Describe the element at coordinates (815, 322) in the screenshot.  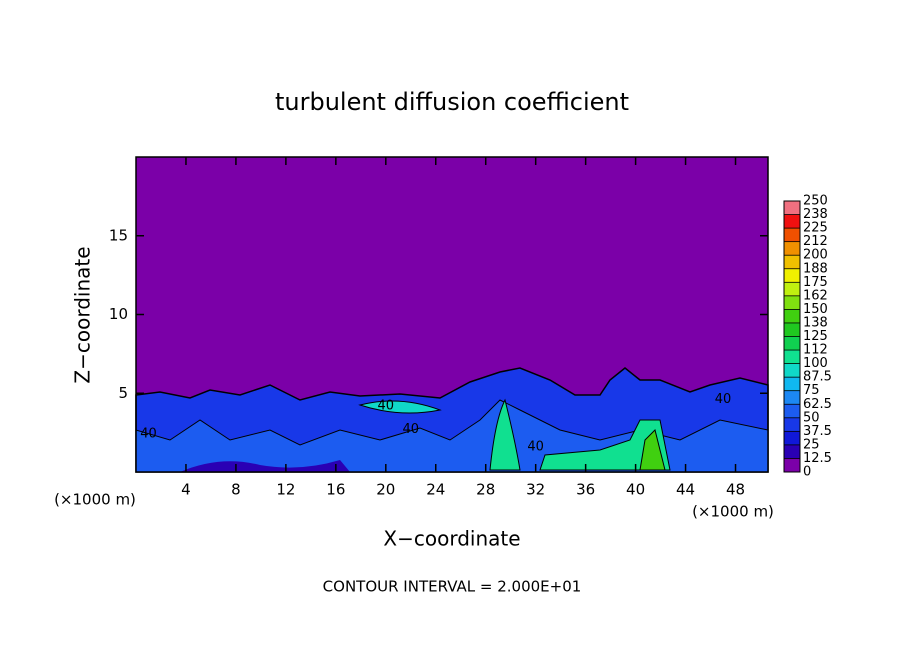
I see `colorbar-label: 138` at that location.